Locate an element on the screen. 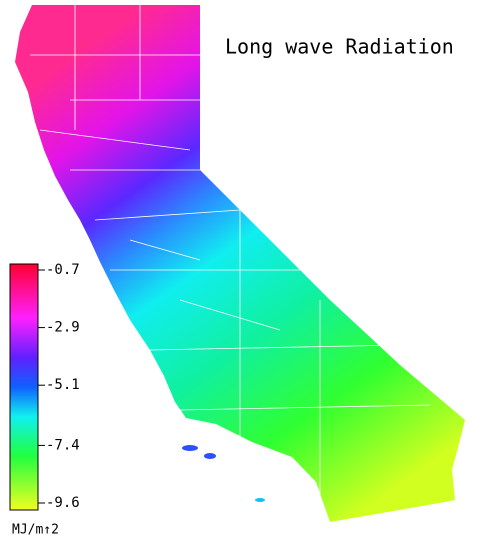 The height and width of the screenshot is (550, 500). tick-label: -7.4 is located at coordinates (63, 445).